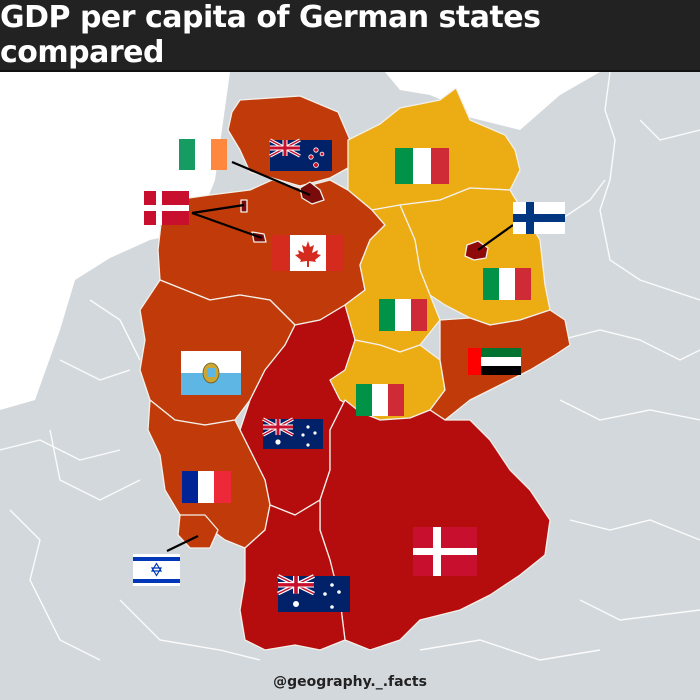  What do you see at coordinates (301, 155) in the screenshot?
I see `new-zealand-flag` at bounding box center [301, 155].